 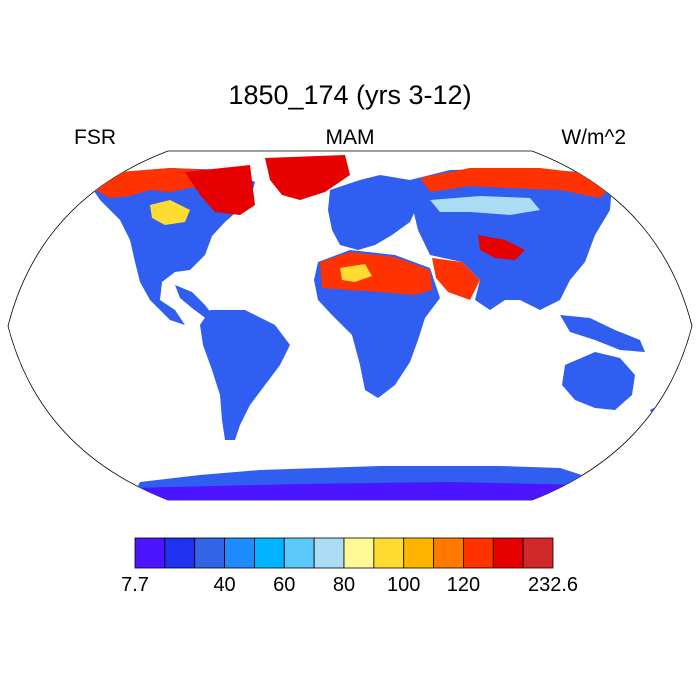 I want to click on colorbar-tick-label: 120, so click(x=463, y=585).